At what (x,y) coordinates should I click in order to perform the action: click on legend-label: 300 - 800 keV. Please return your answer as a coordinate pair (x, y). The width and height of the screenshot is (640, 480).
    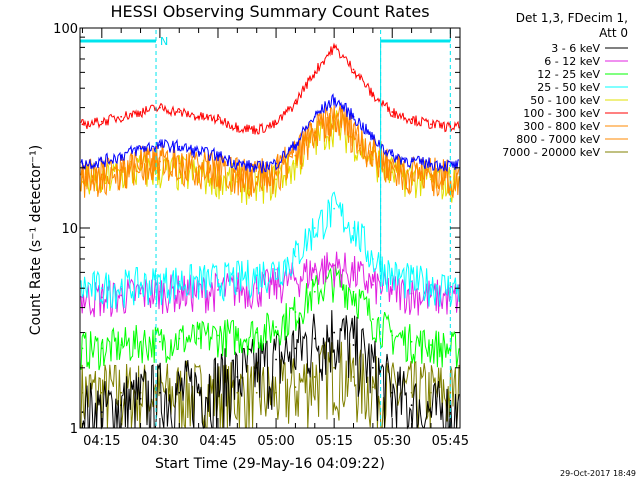
    Looking at the image, I should click on (561, 126).